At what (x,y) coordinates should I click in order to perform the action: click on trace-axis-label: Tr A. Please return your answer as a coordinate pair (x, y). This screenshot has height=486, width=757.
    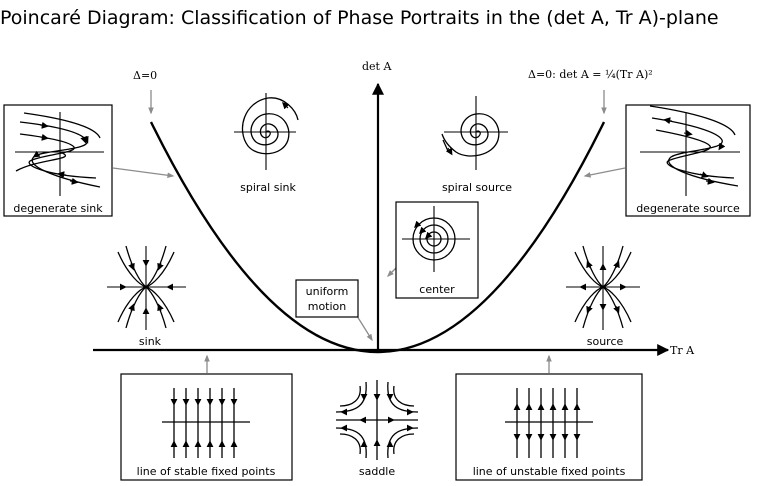
    Looking at the image, I should click on (682, 350).